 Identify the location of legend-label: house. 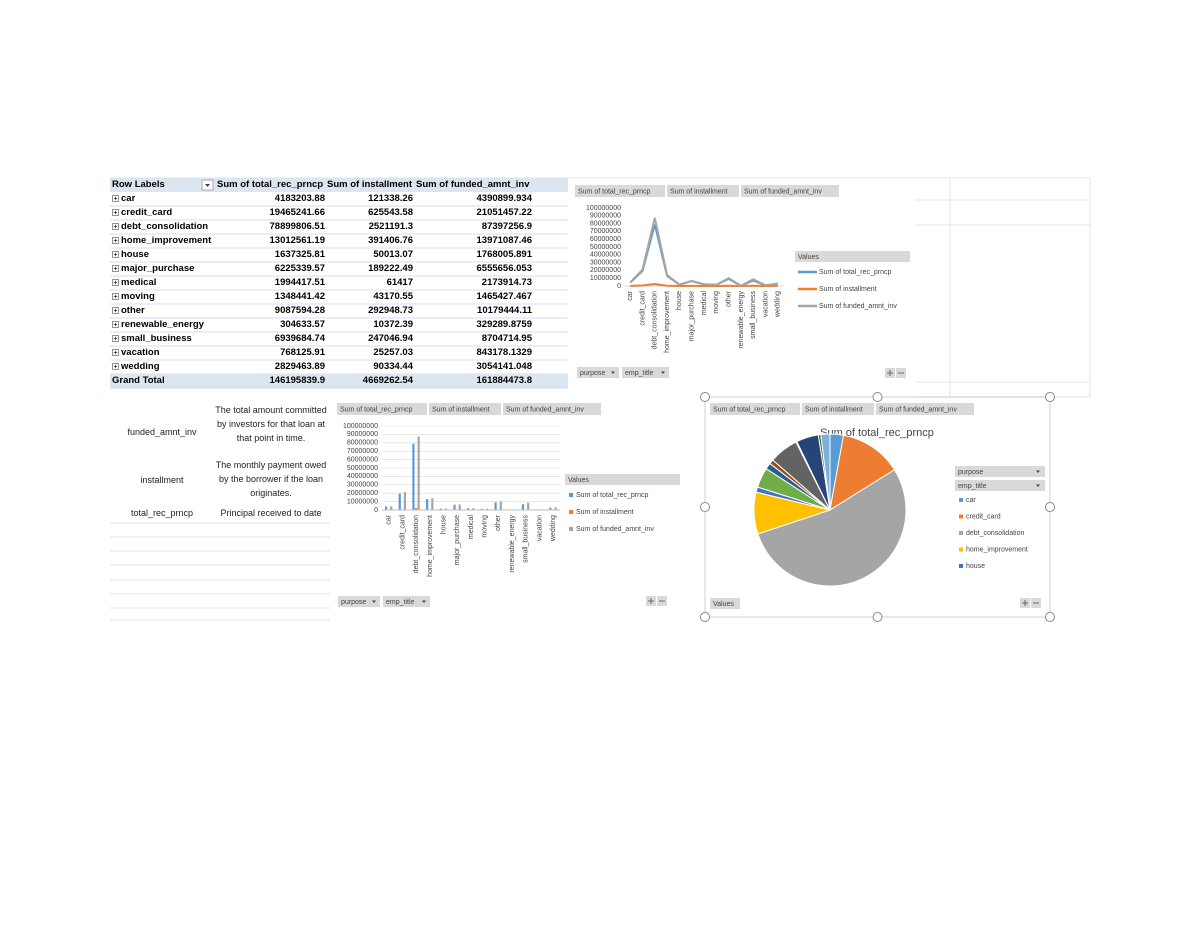
(975, 566).